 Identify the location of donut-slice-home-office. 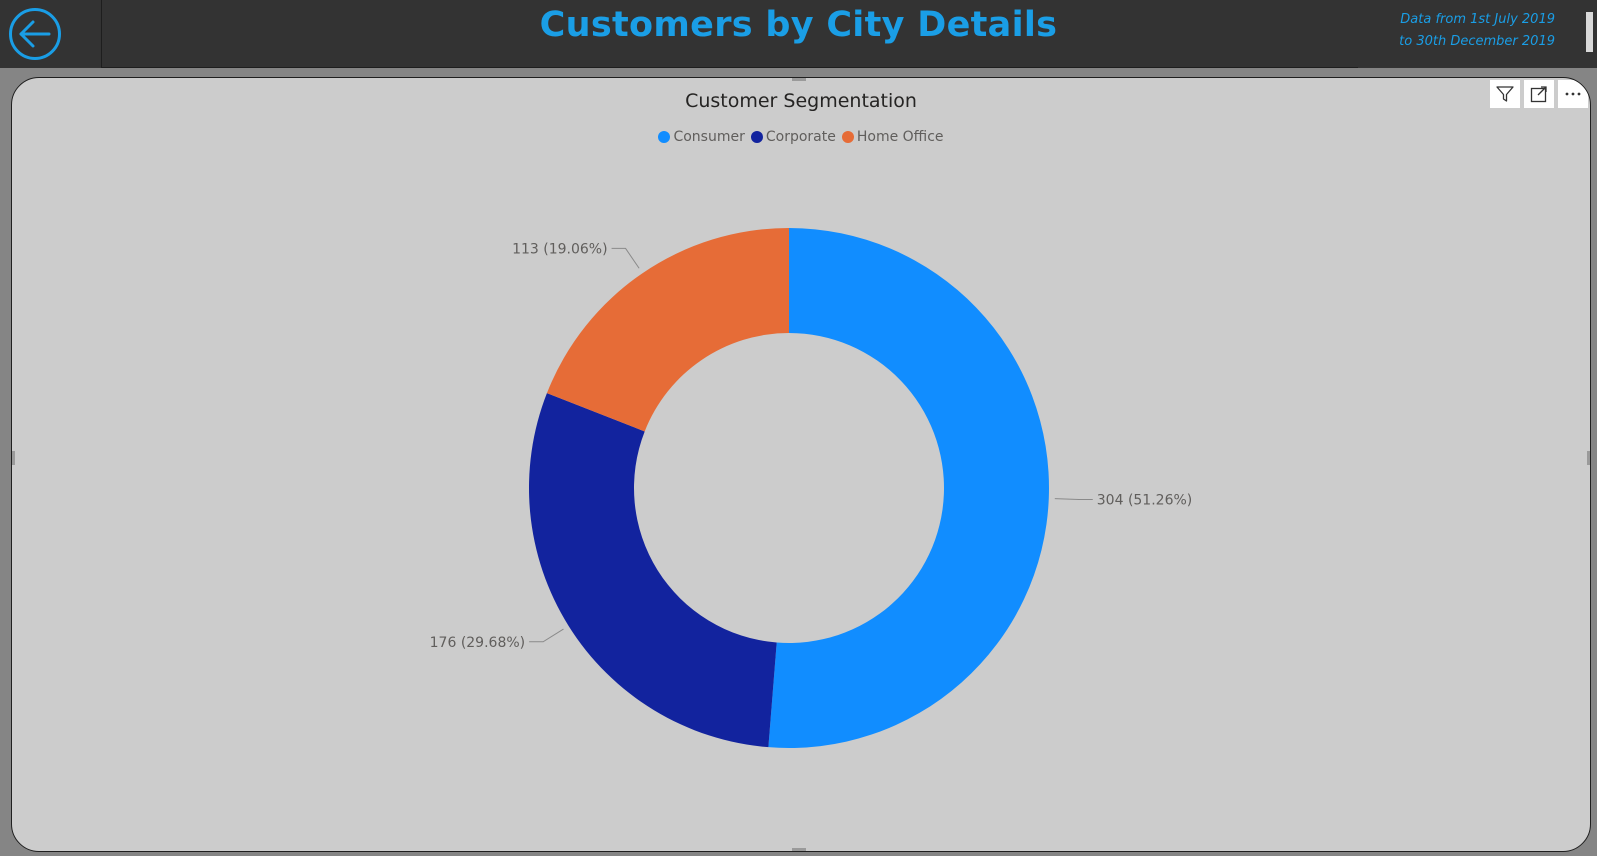
(667, 330).